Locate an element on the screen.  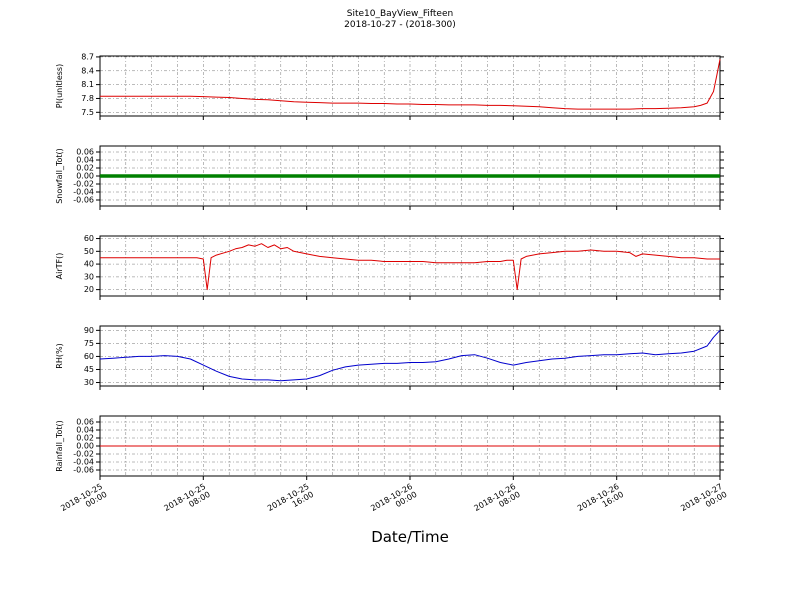
chart-title: Site10_BayView_Fifteen is located at coordinates (400, 14).